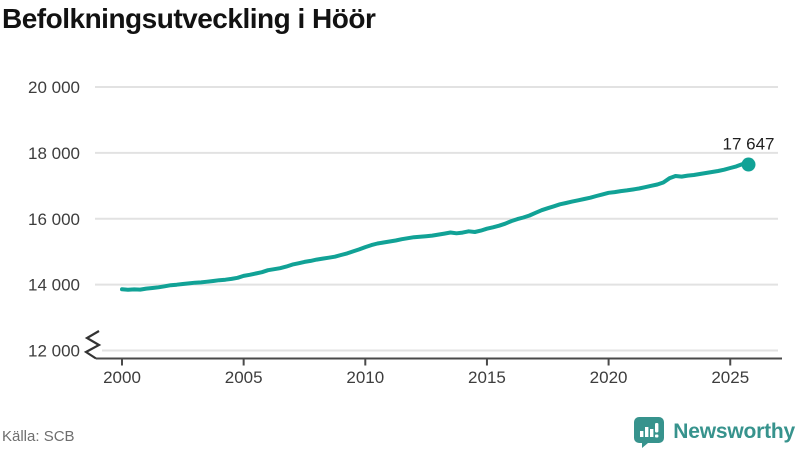  What do you see at coordinates (748, 164) in the screenshot?
I see `latest-point` at bounding box center [748, 164].